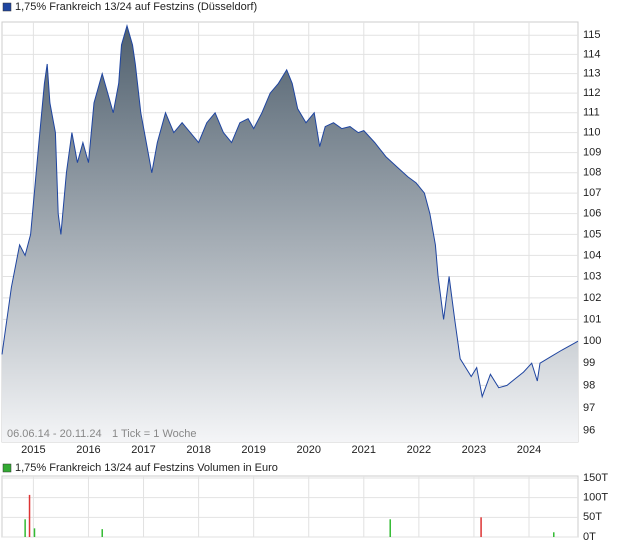 The height and width of the screenshot is (546, 620). What do you see at coordinates (592, 276) in the screenshot?
I see `y-tick-label: 103` at bounding box center [592, 276].